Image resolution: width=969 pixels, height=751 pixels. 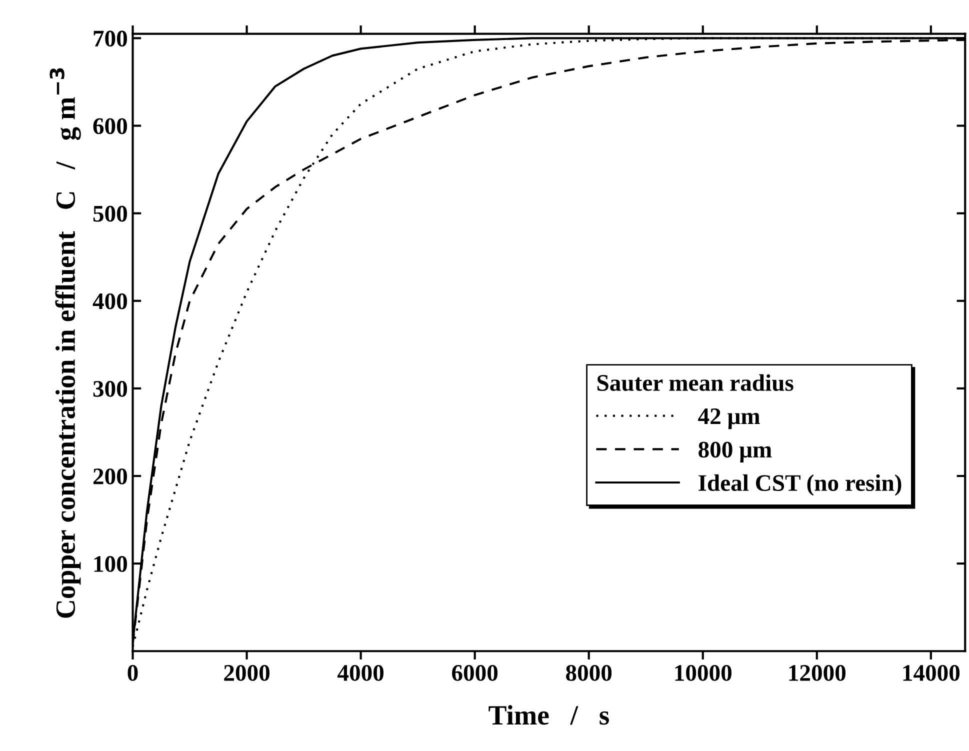 What do you see at coordinates (110, 388) in the screenshot?
I see `y-tick-label: 300` at bounding box center [110, 388].